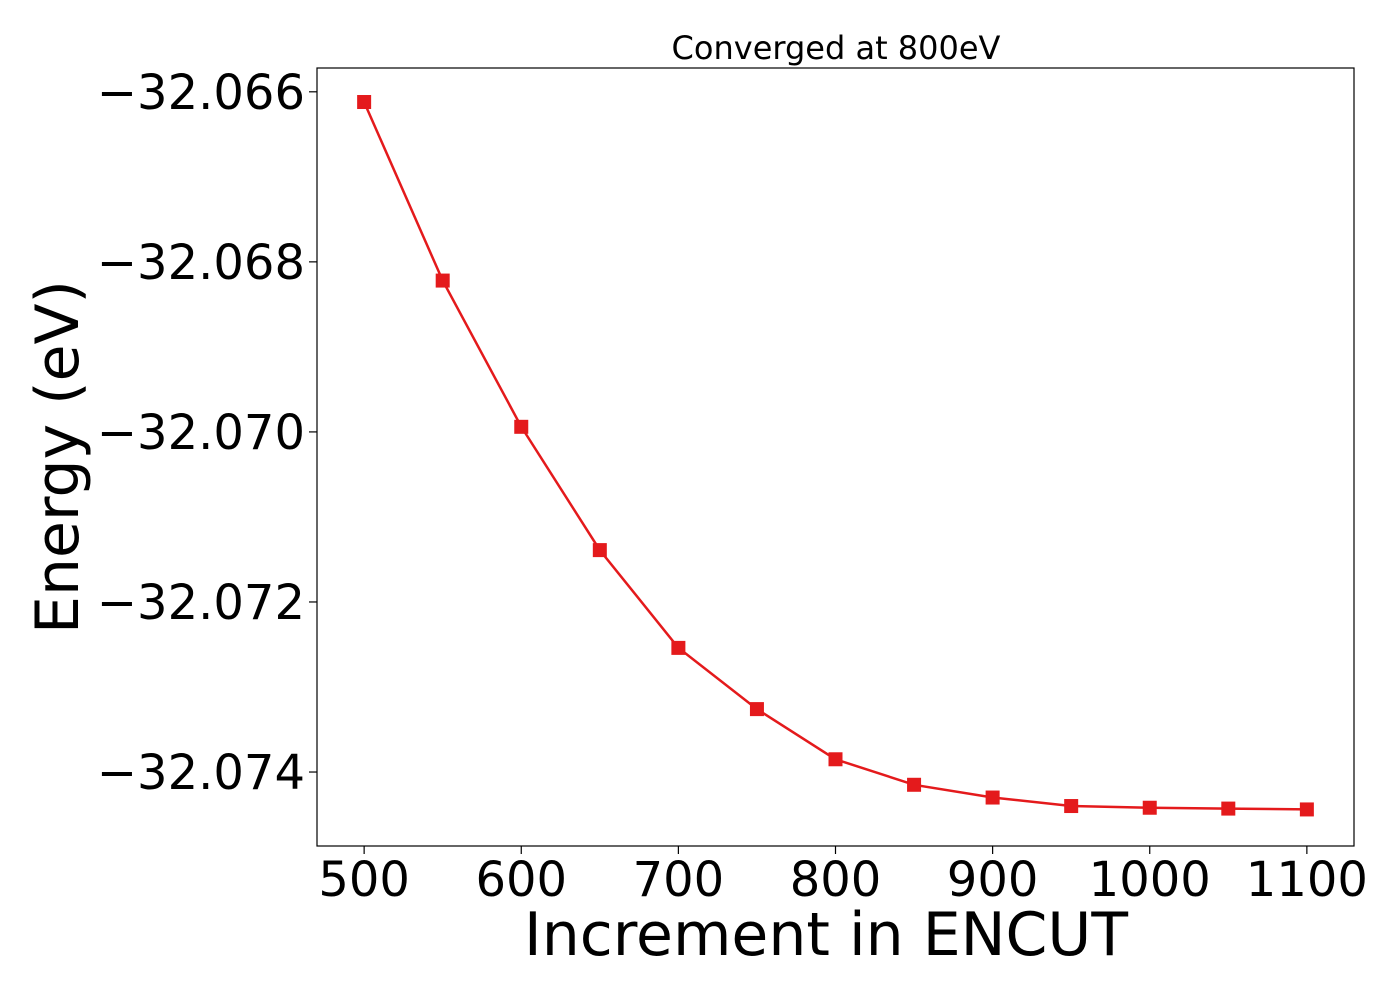 This screenshot has height=1000, width=1400. Describe the element at coordinates (201, 433) in the screenshot. I see `y-tick-label: −32.070` at that location.